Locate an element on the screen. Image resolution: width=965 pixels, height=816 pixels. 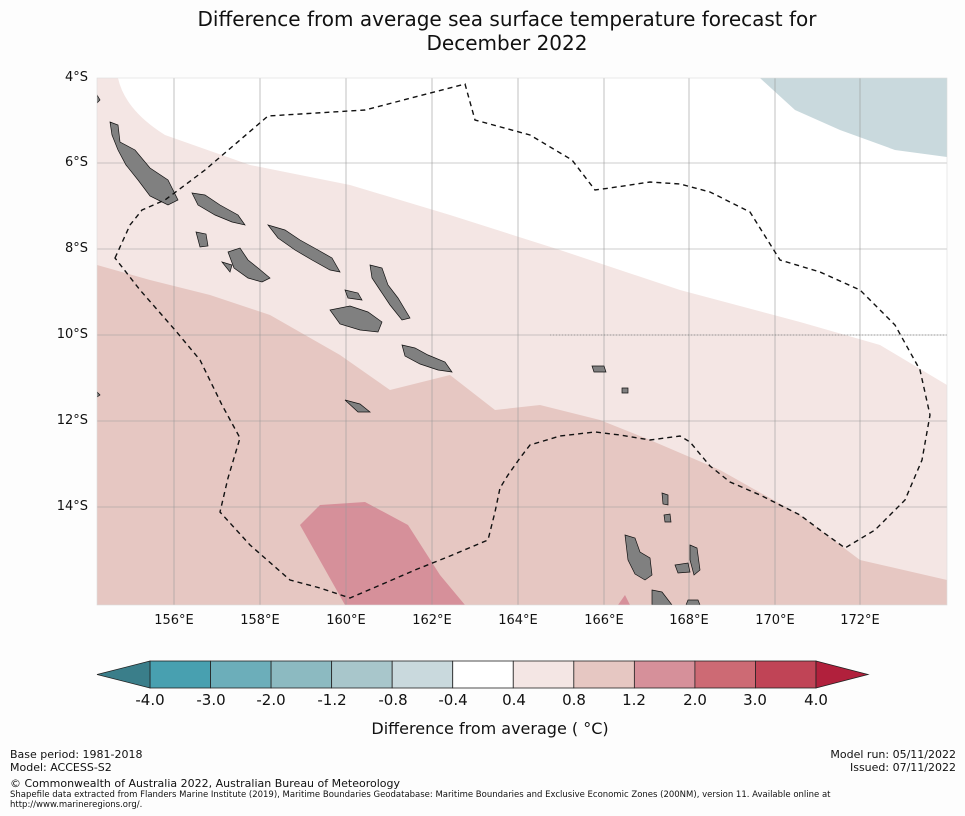
colorbar-tick: 1.2 is located at coordinates (634, 700).